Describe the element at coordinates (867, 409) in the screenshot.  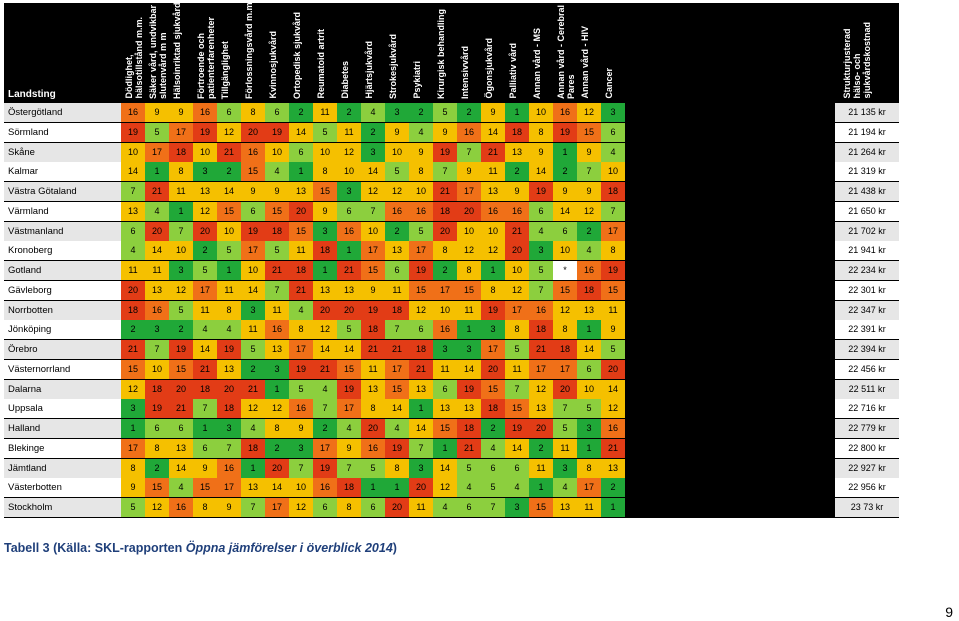
I see `cost-cell: 22 716 kr` at that location.